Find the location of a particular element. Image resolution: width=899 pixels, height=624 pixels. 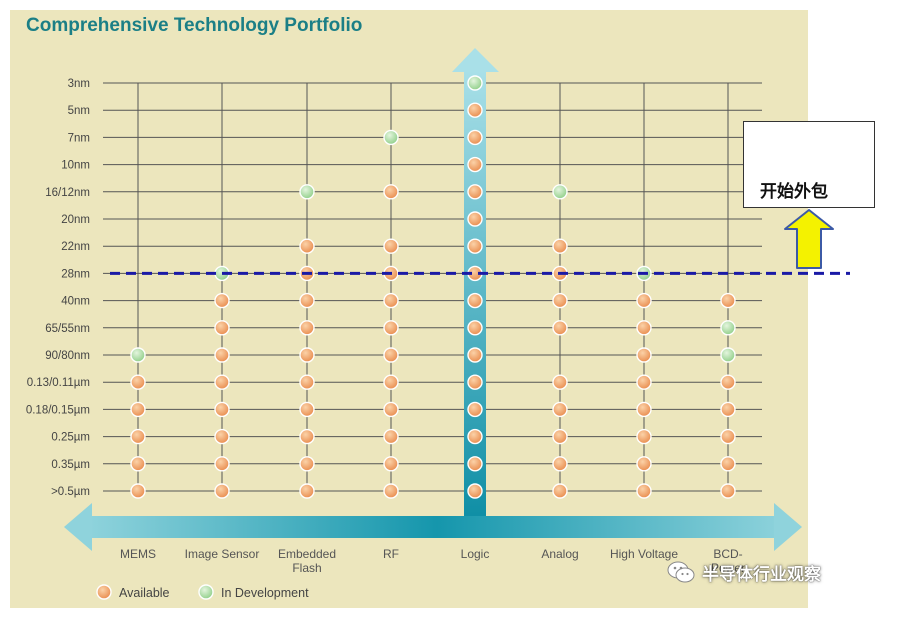

y-tick-label: 3nm is located at coordinates (79, 84).